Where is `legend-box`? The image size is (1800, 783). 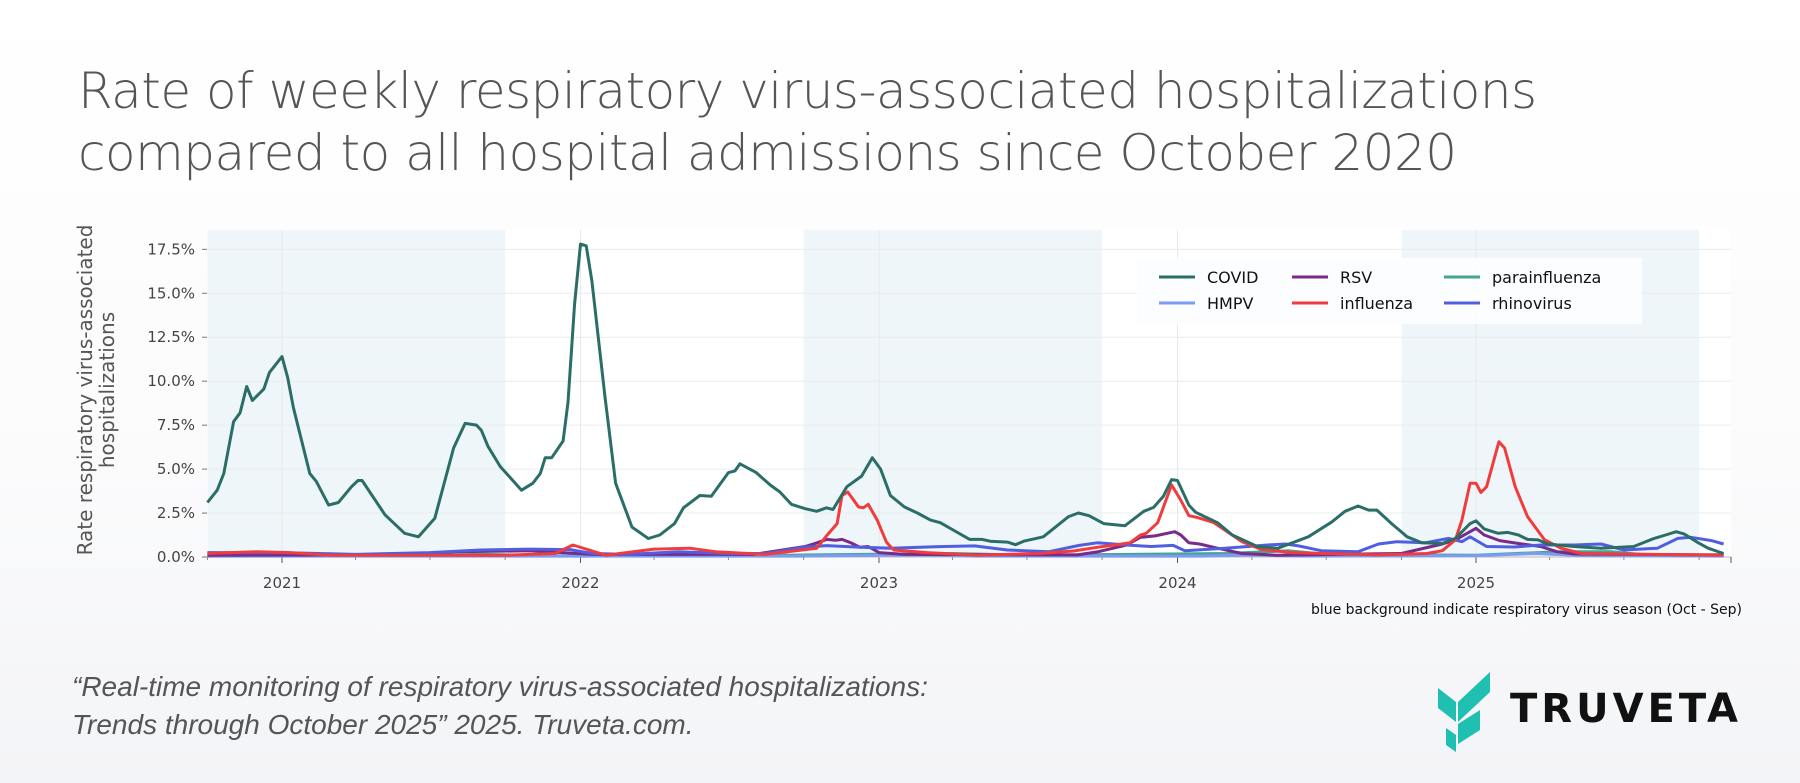
legend-box is located at coordinates (1389, 291).